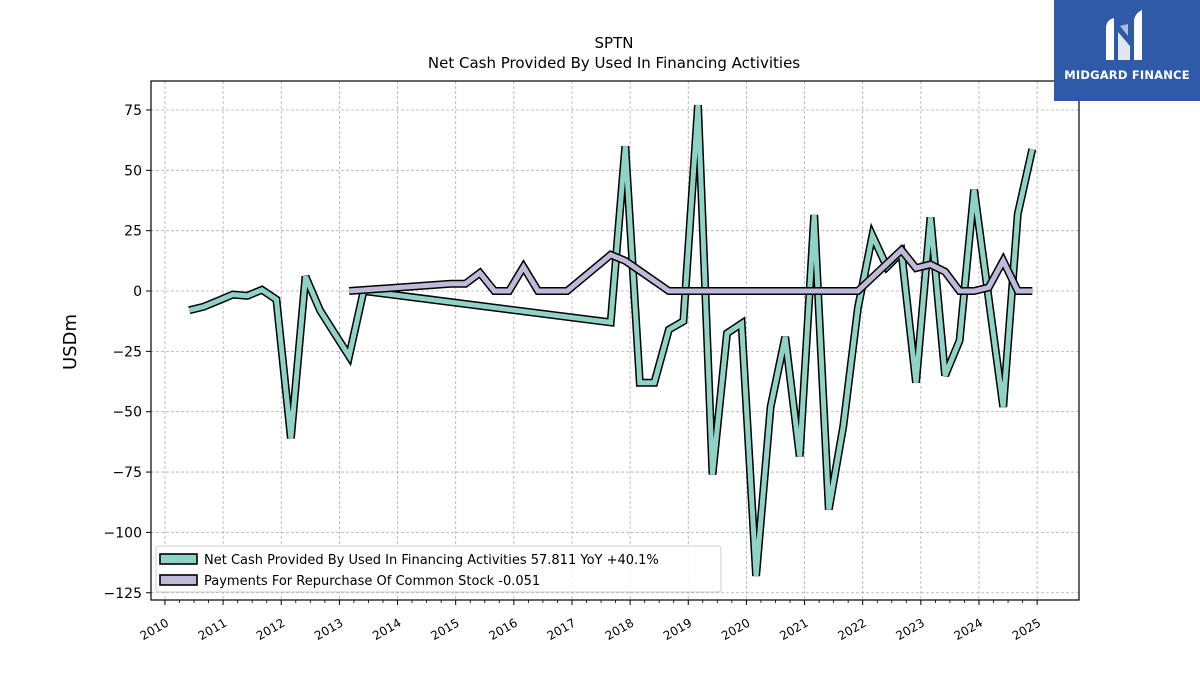 The image size is (1200, 675). Describe the element at coordinates (127, 413) in the screenshot. I see `y-tick-label: −50` at that location.